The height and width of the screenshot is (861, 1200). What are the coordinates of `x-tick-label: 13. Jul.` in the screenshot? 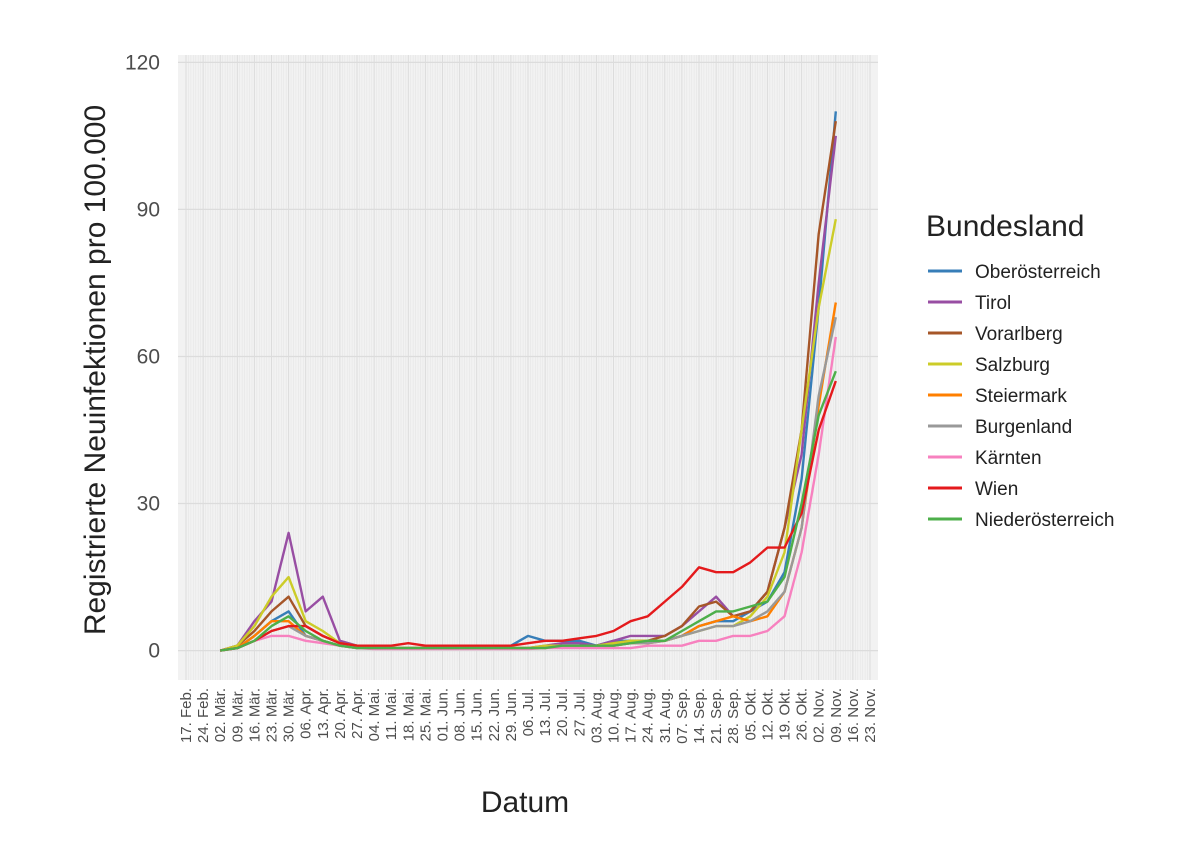 It's located at (545, 712).